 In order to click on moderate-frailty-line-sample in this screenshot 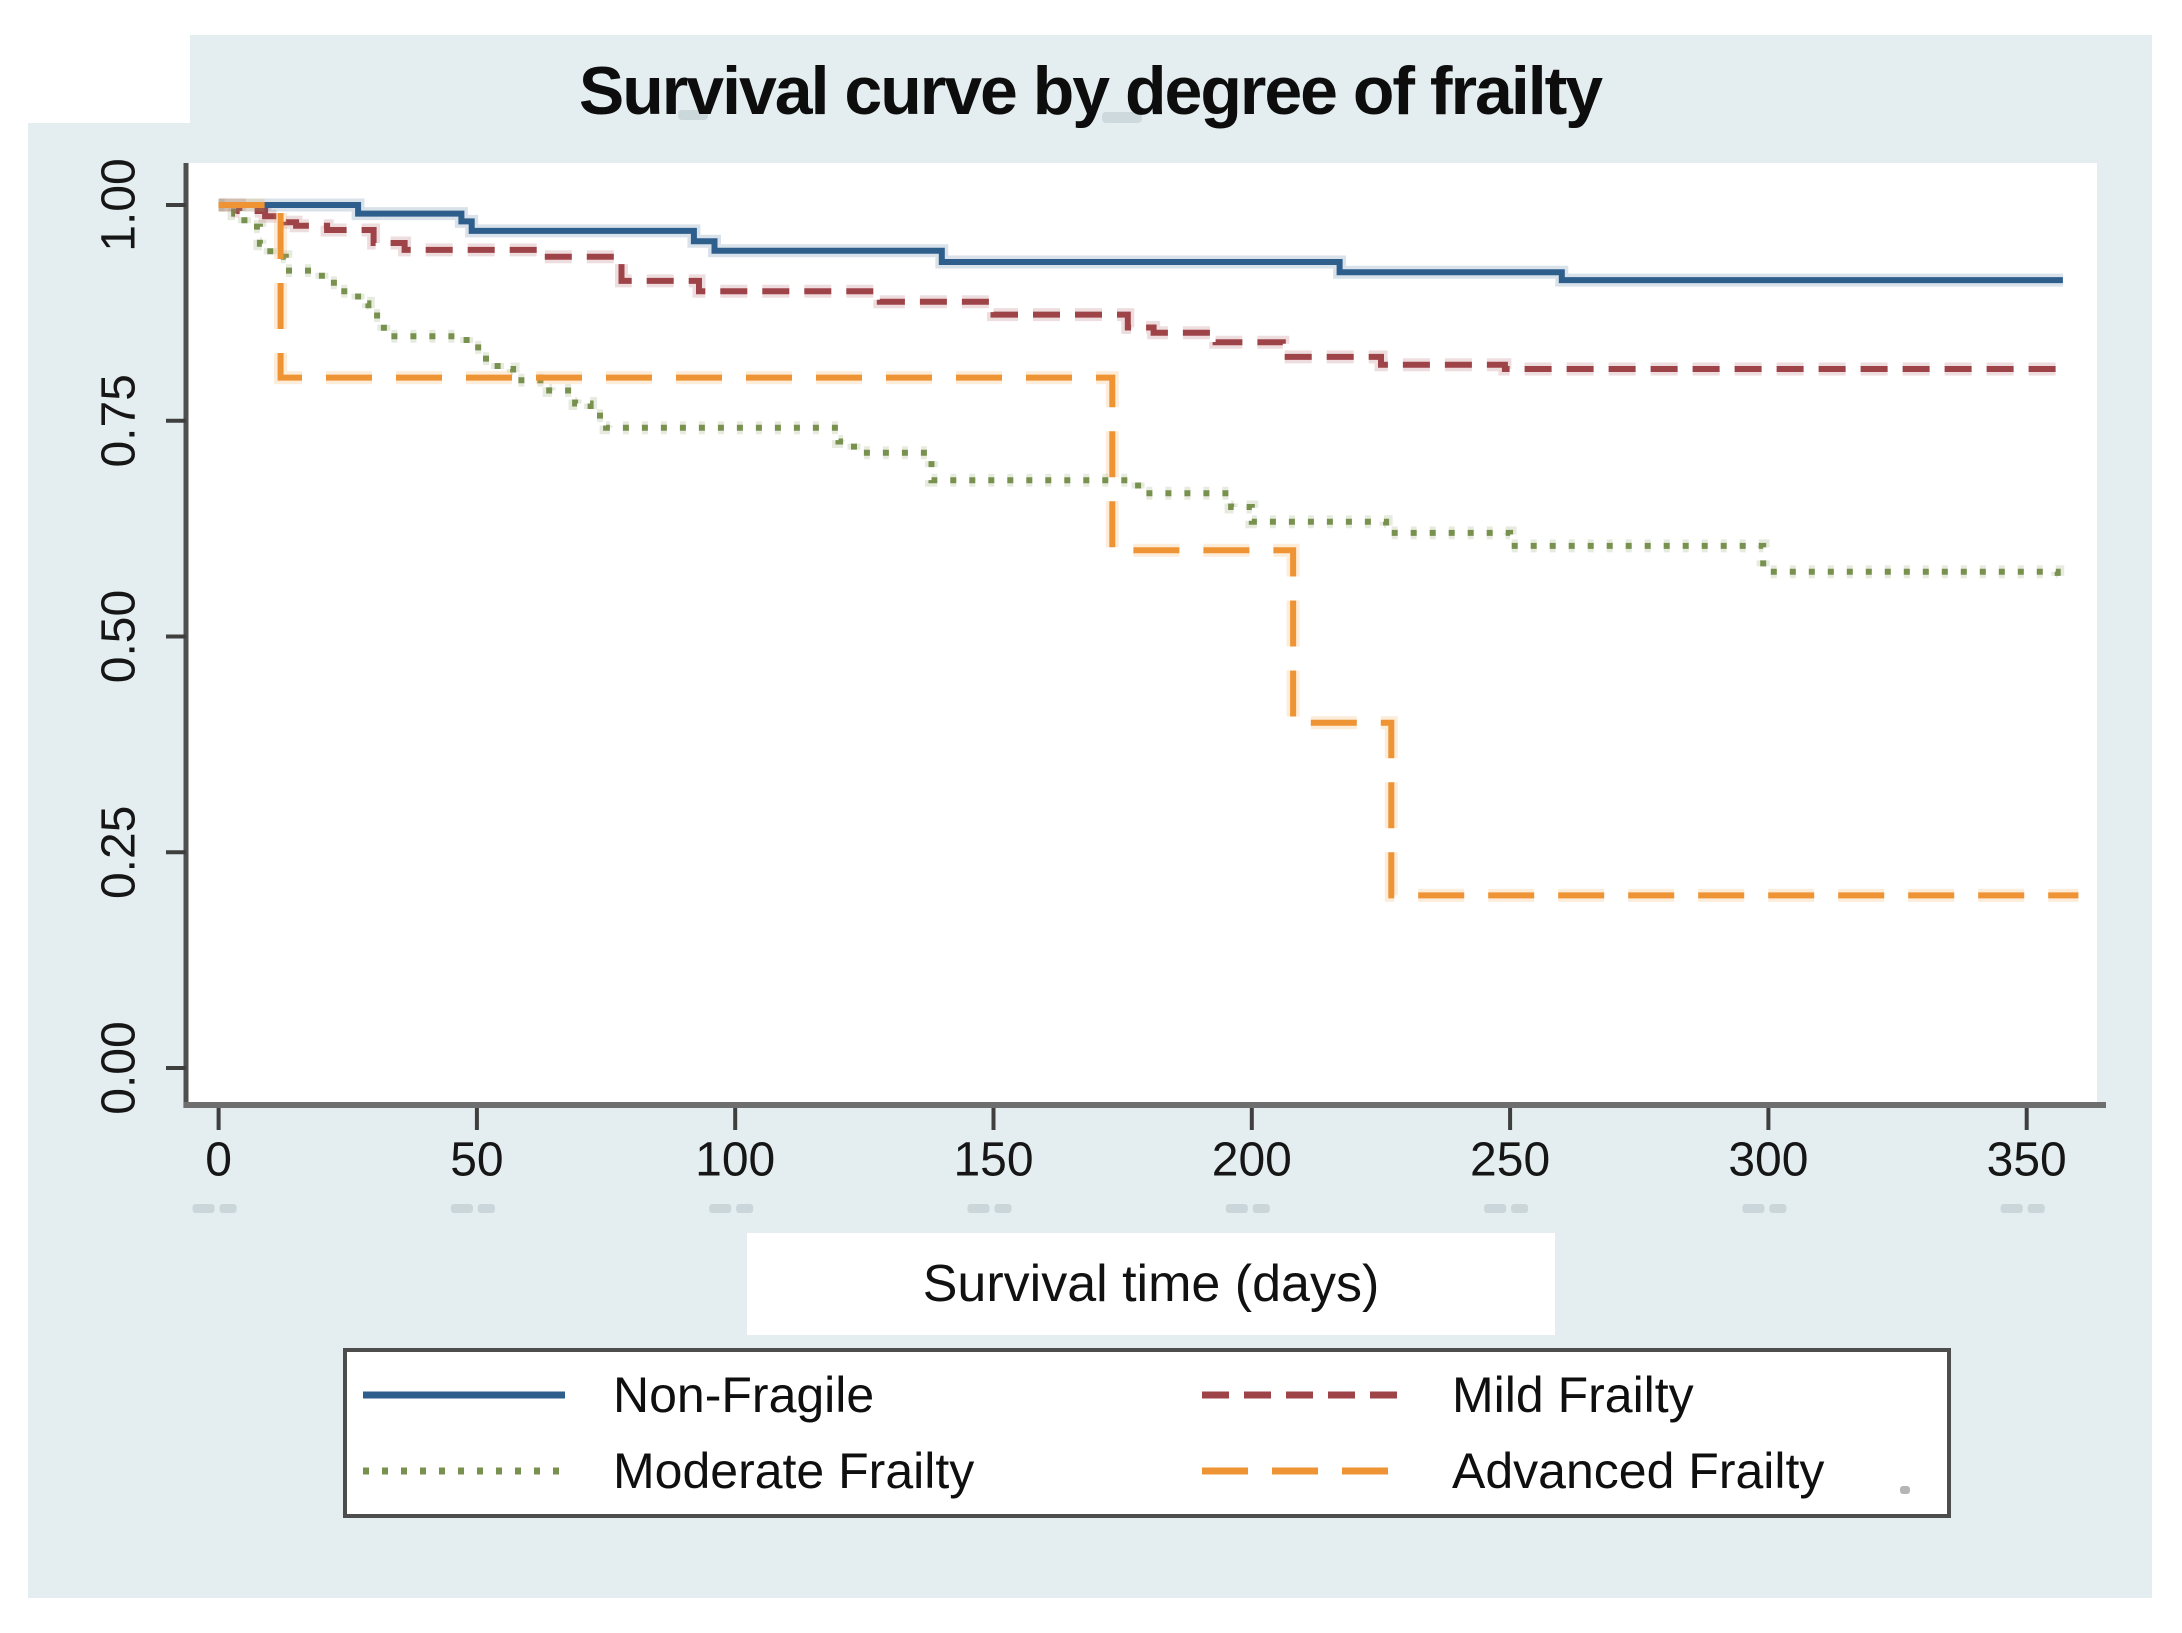, I will do `click(464, 1471)`.